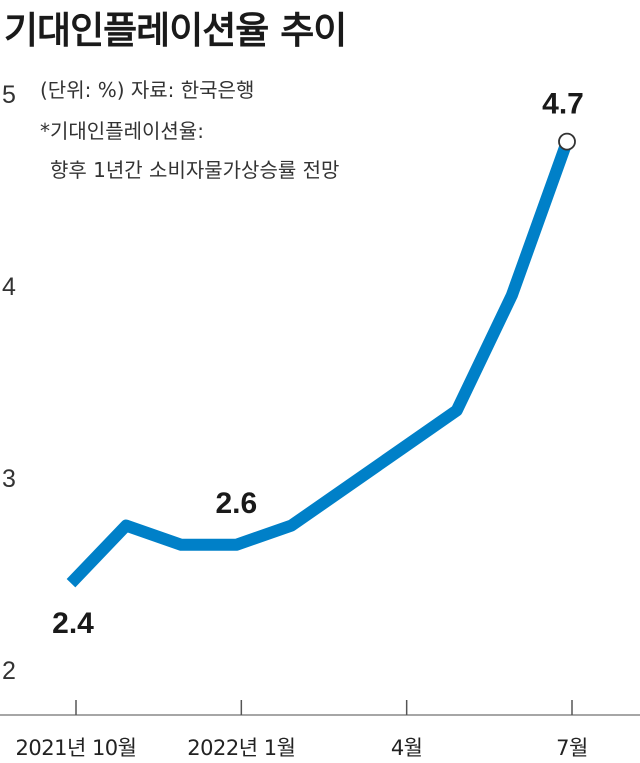 The height and width of the screenshot is (763, 640). I want to click on definition-note-2: 향후 1년간 소비자물가상승률 전망, so click(194, 170).